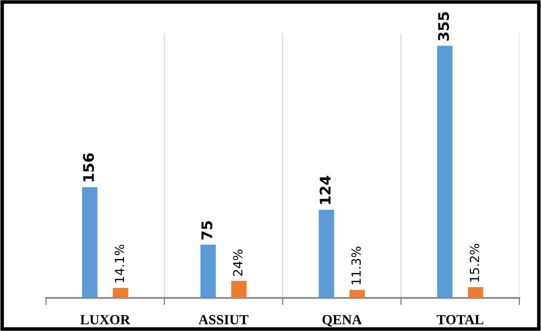 This screenshot has width=541, height=331. I want to click on x-tick-label: LUXOR, so click(105, 319).